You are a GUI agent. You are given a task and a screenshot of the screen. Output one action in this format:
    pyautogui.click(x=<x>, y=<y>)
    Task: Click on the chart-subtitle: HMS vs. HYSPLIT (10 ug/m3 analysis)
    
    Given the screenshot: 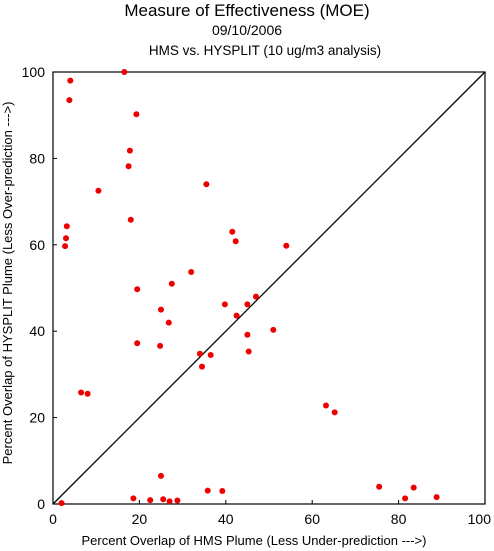 What is the action you would take?
    pyautogui.click(x=265, y=50)
    